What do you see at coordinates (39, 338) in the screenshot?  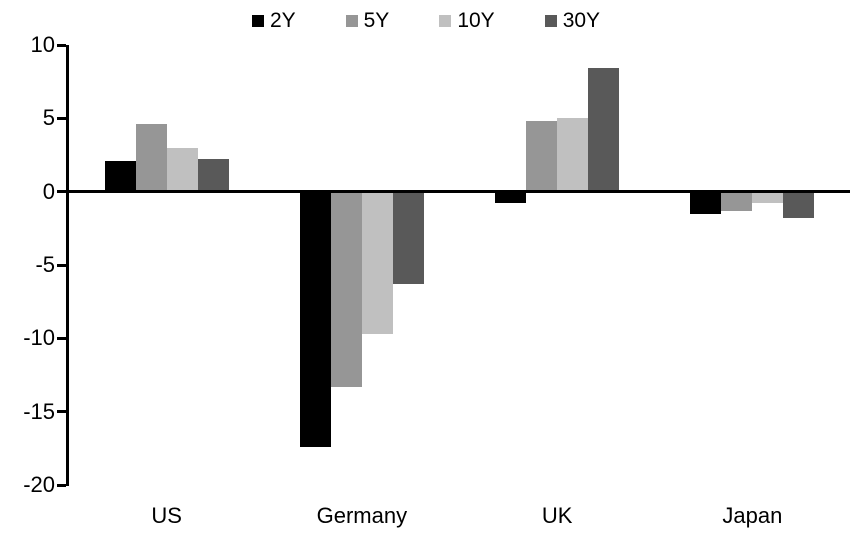 I see `y-axis-tick-label: -10` at bounding box center [39, 338].